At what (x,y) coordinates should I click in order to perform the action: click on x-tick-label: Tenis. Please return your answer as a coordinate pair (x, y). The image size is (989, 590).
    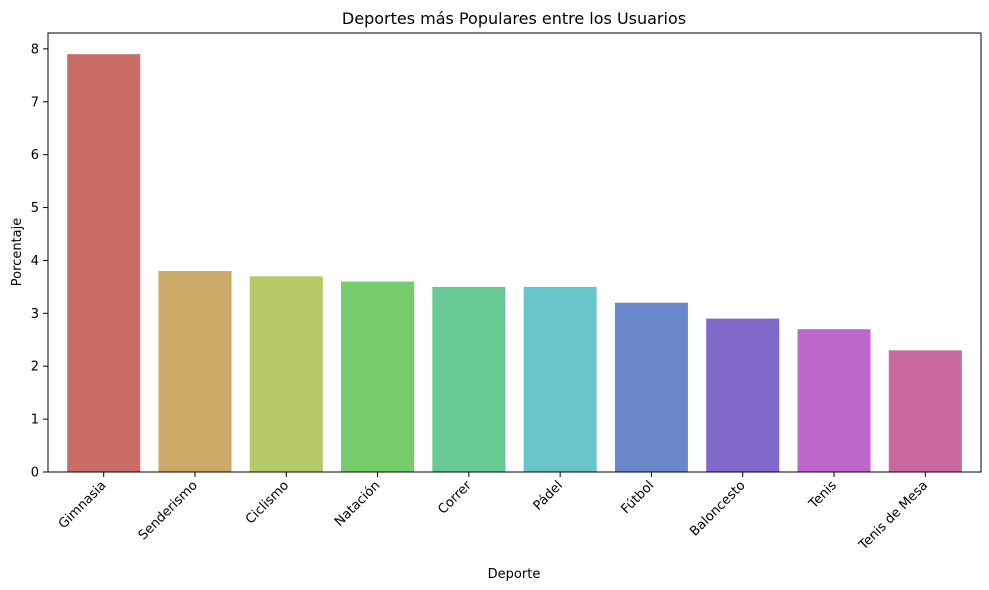
    Looking at the image, I should click on (823, 495).